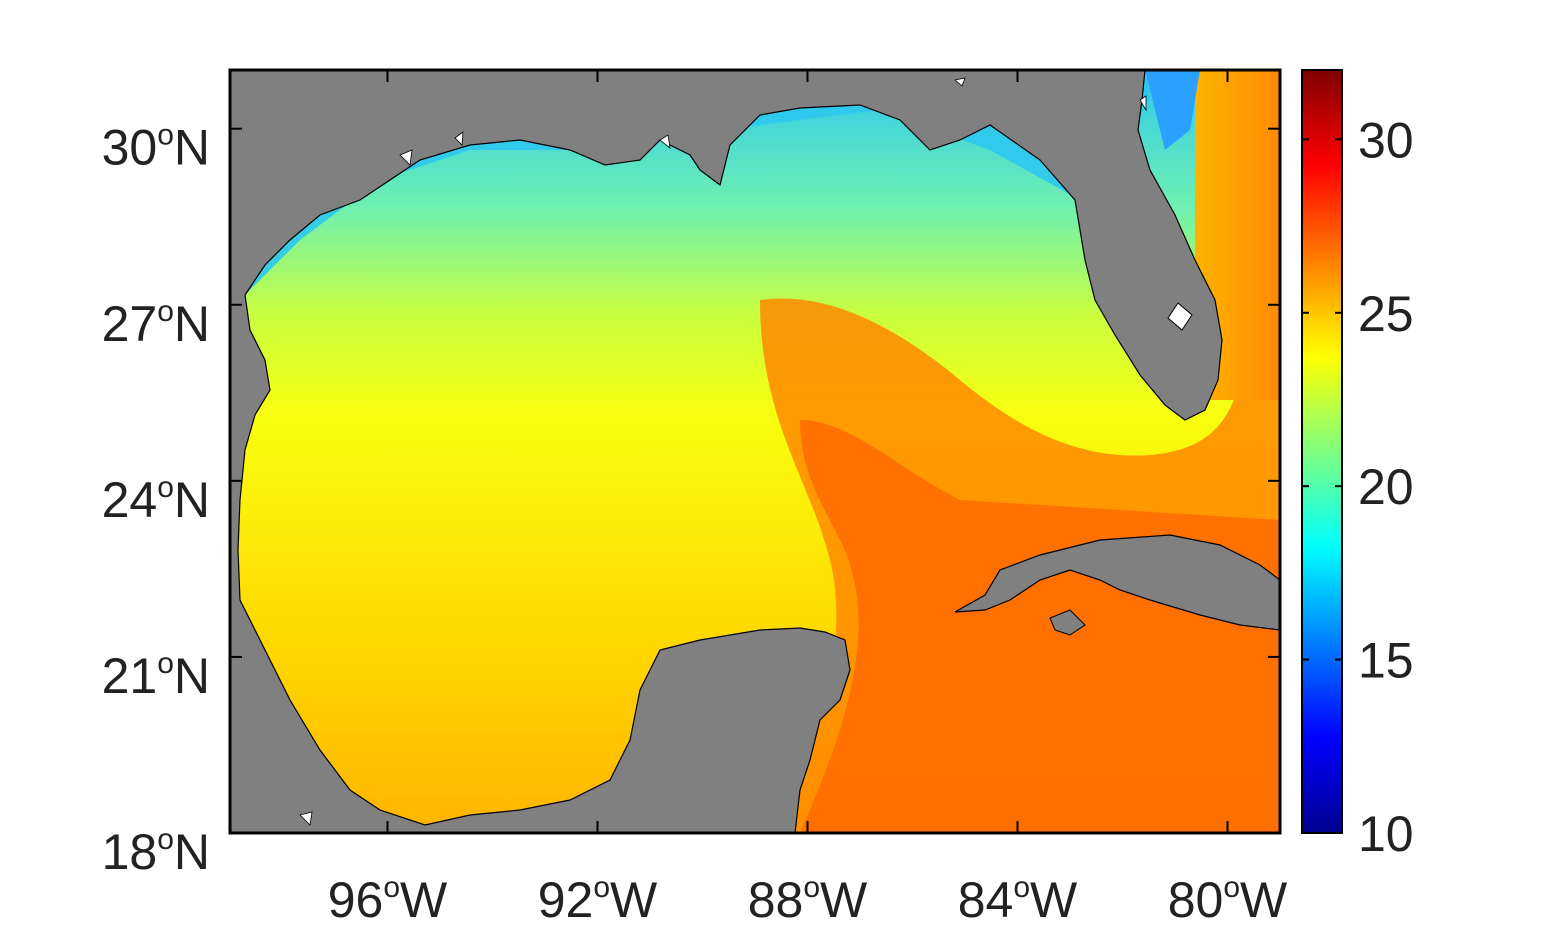 The image size is (1563, 938). I want to click on y-tick-label: 21oN, so click(156, 675).